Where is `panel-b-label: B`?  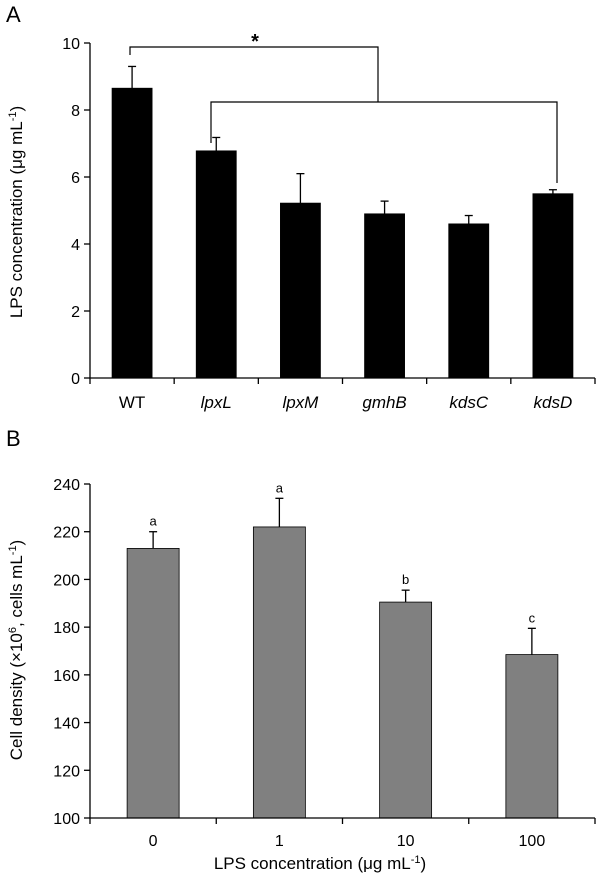
panel-b-label: B is located at coordinates (13, 438).